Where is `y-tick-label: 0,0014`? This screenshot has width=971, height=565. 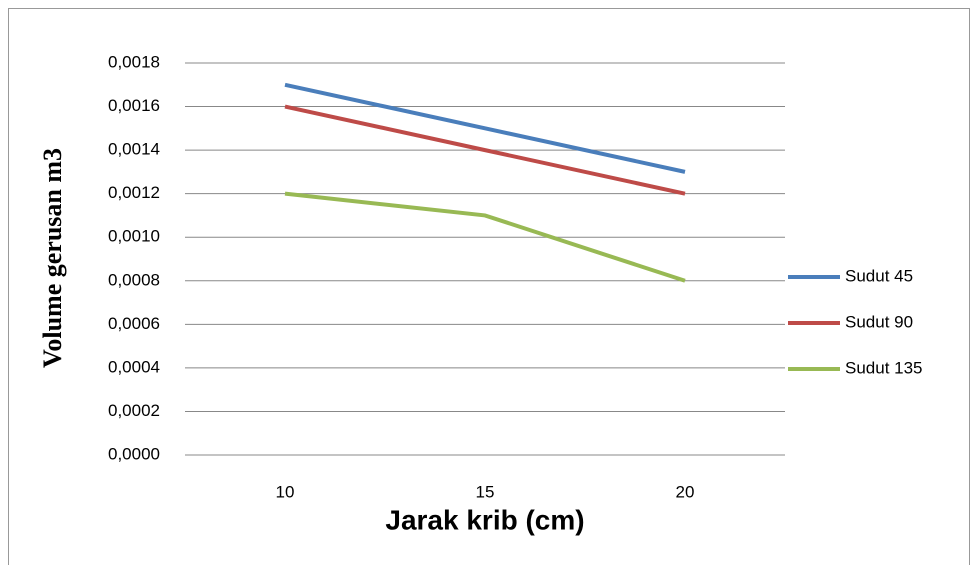 y-tick-label: 0,0014 is located at coordinates (134, 149).